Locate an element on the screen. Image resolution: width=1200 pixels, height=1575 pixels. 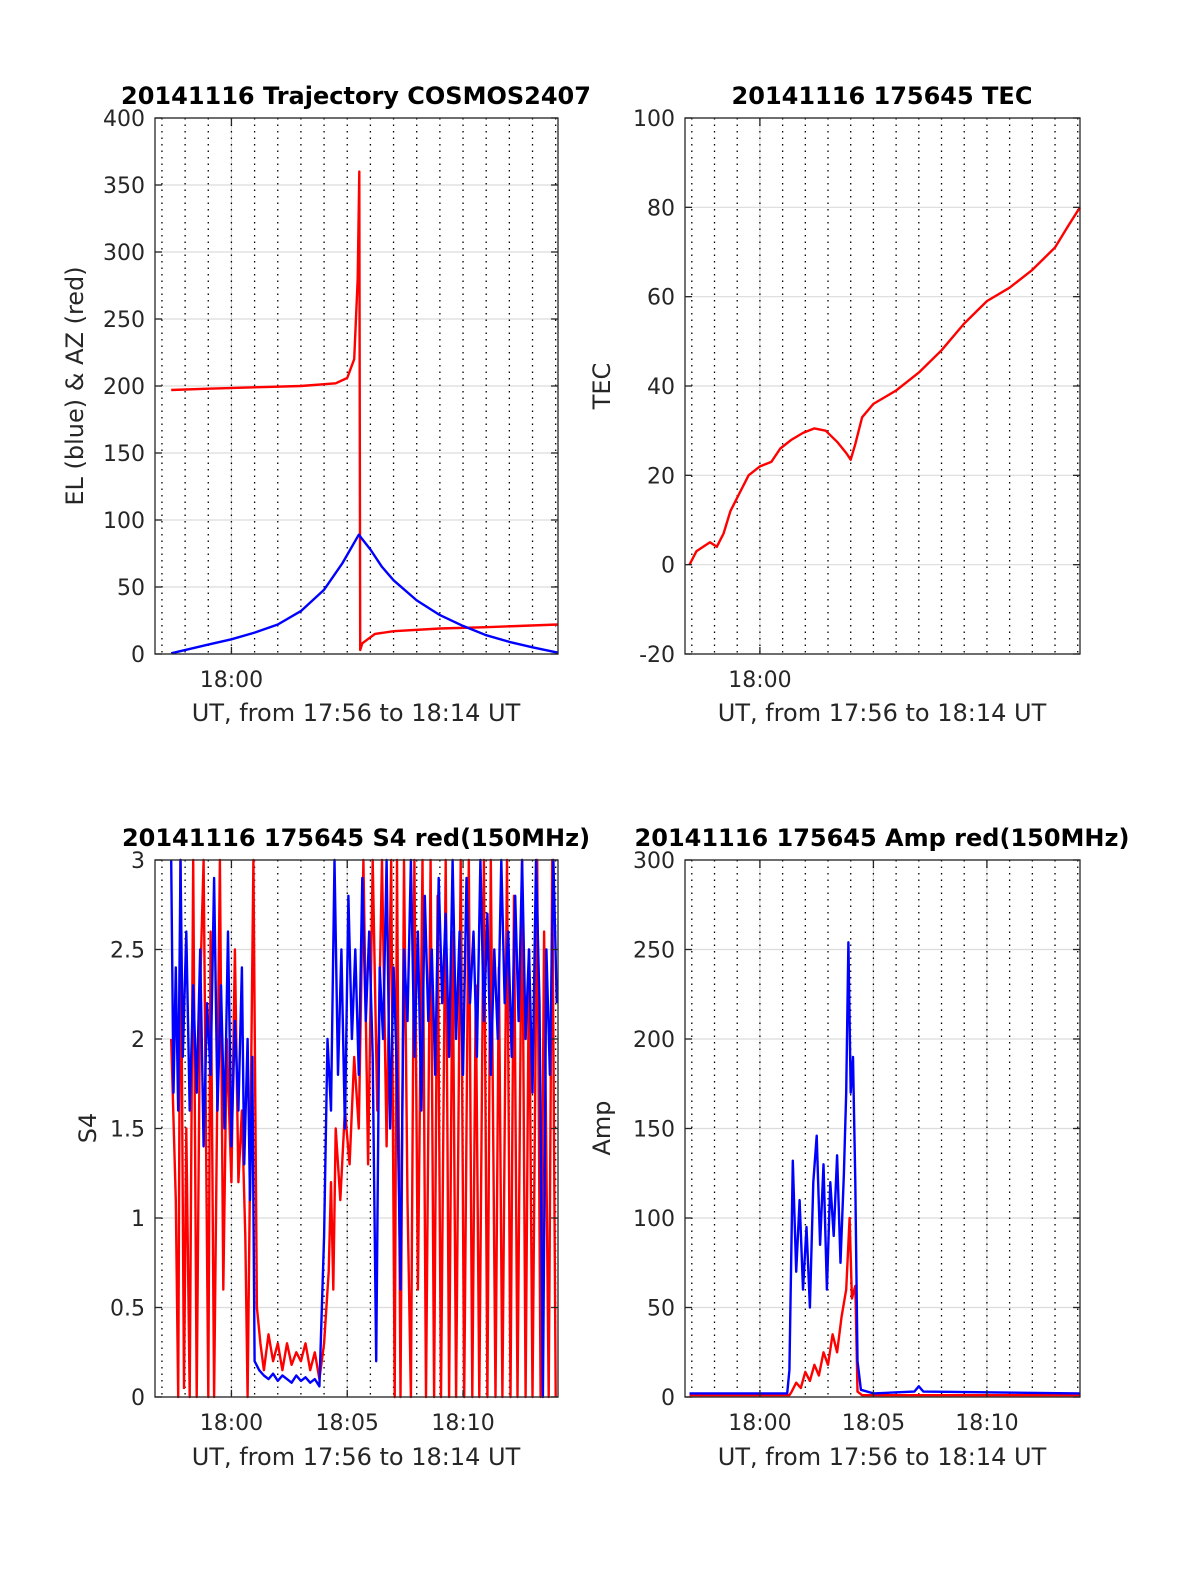
y-tick-label: -20 is located at coordinates (657, 655).